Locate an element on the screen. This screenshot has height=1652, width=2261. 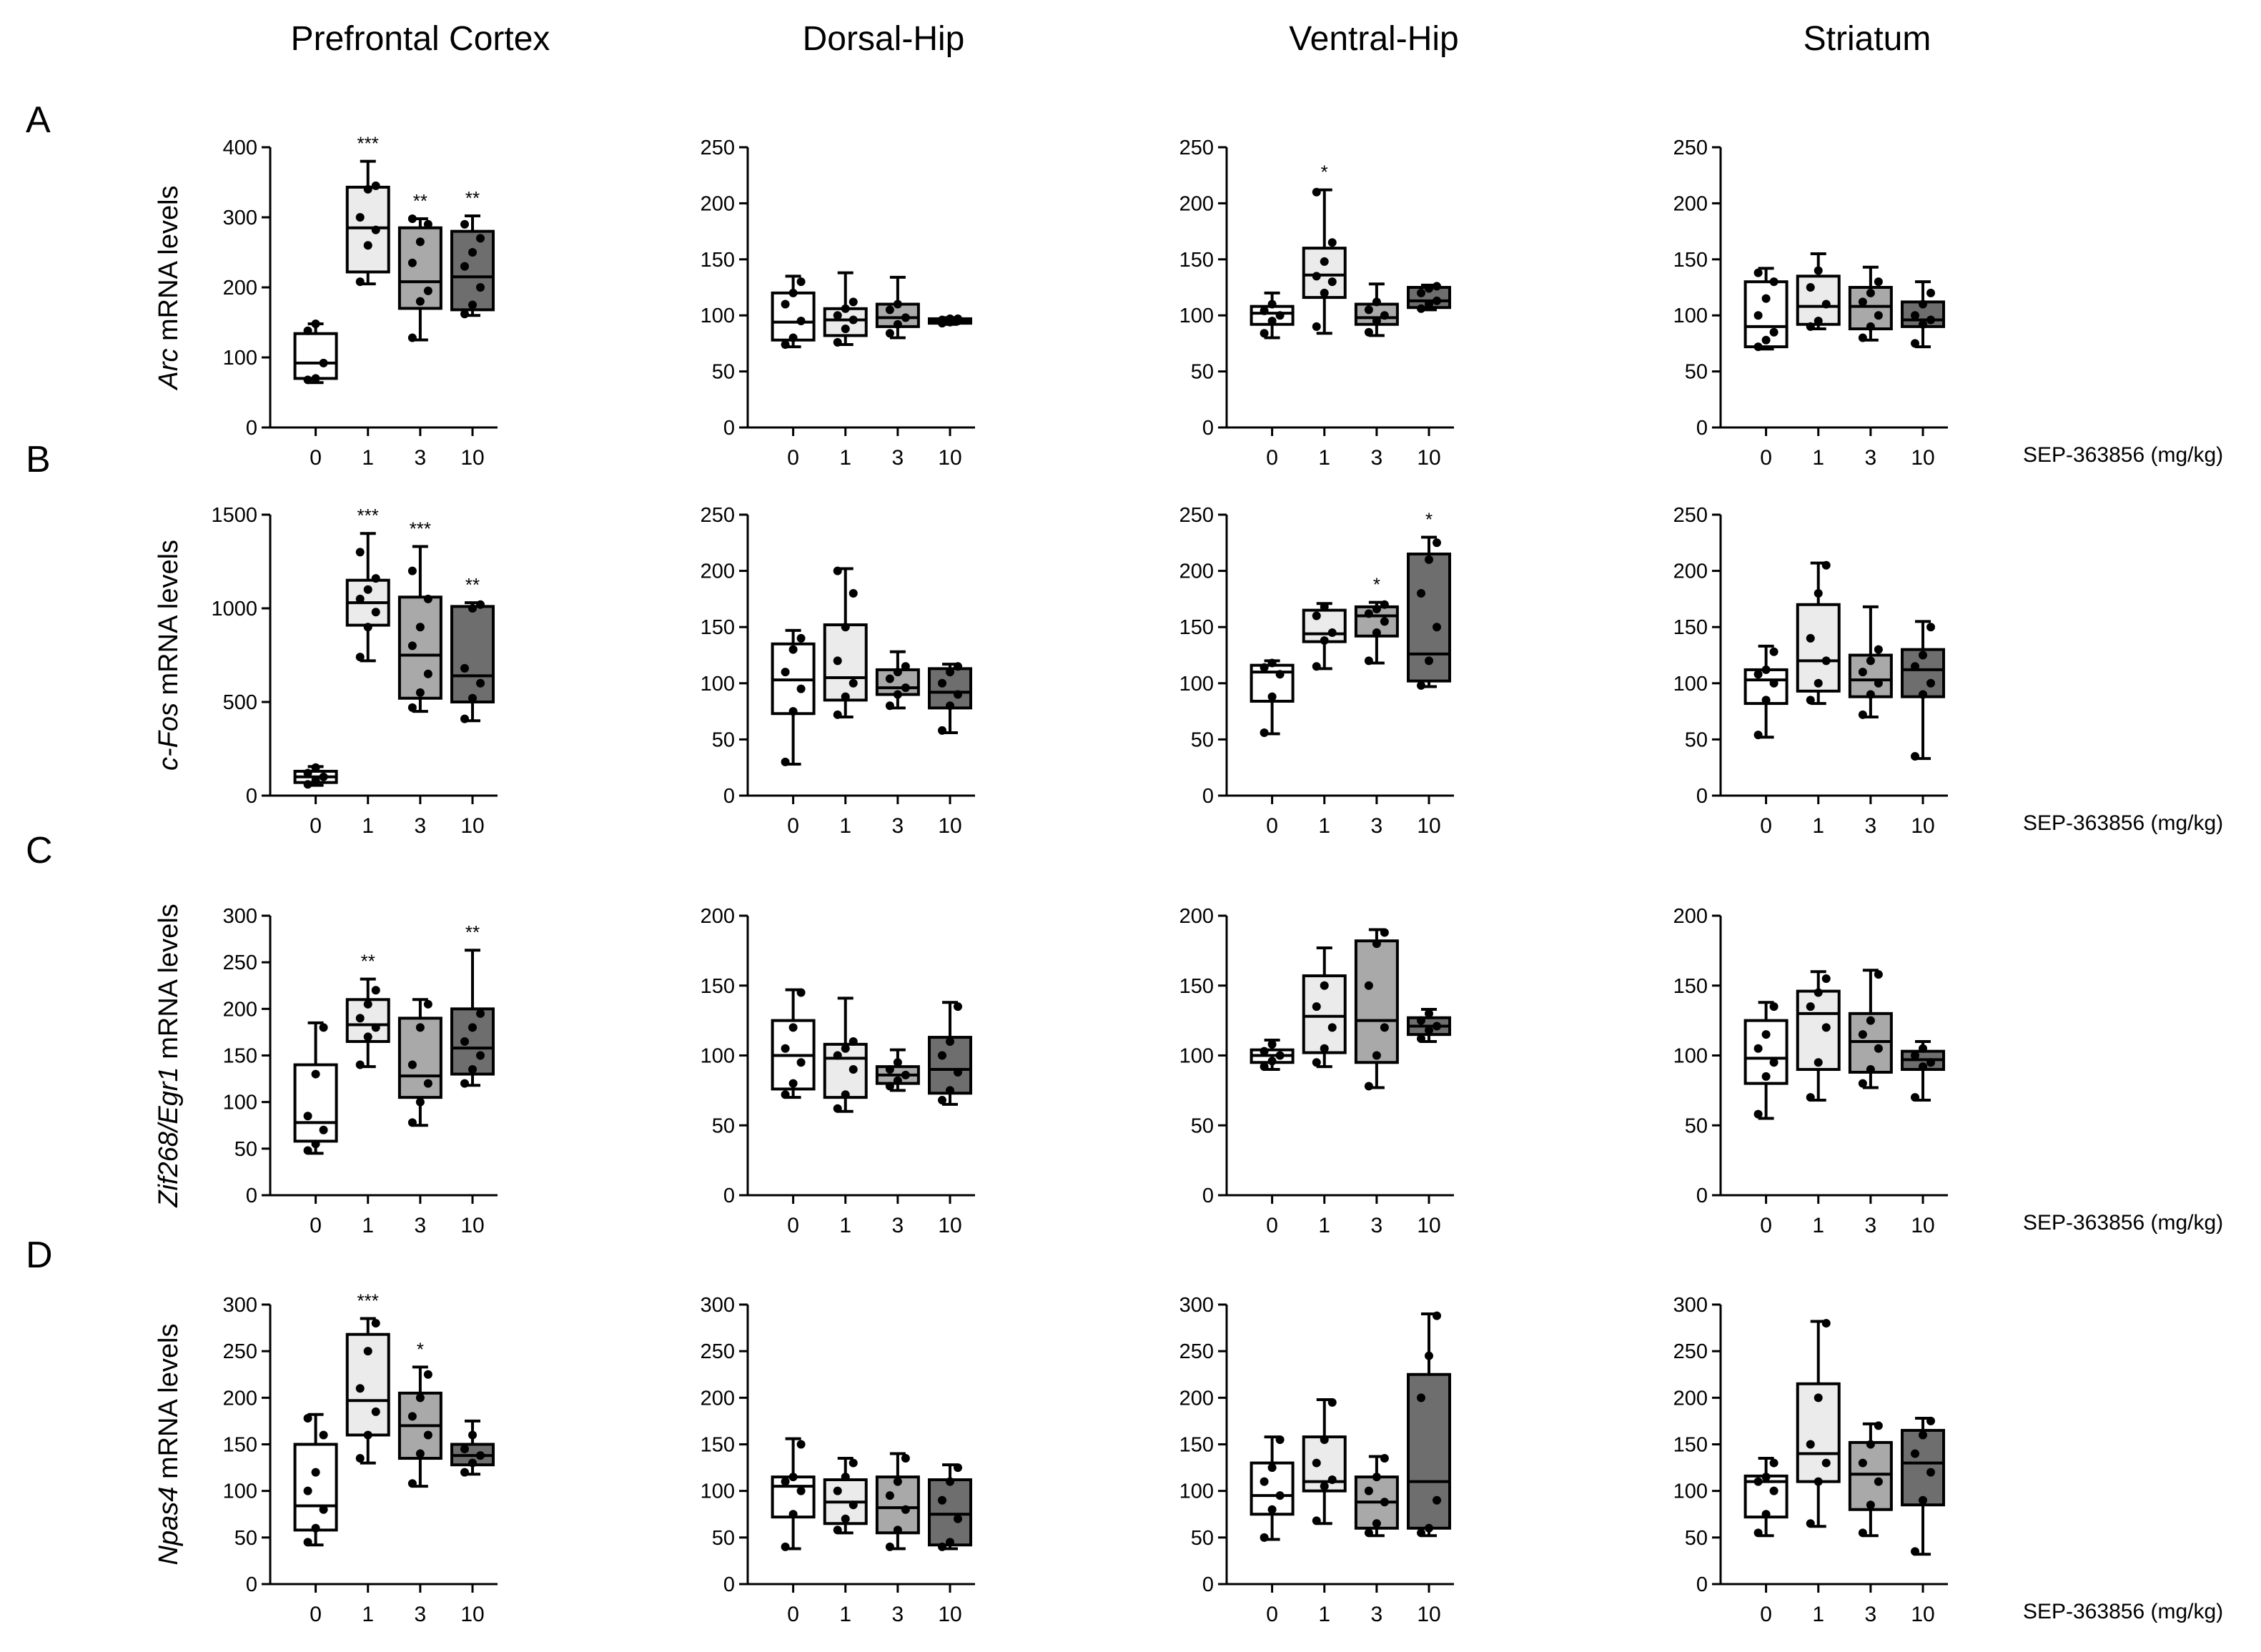
panel-ventral-hip-c-fos: 0 50 100 150 200 250 0 1 3 10 * * is located at coordinates (1316, 671).